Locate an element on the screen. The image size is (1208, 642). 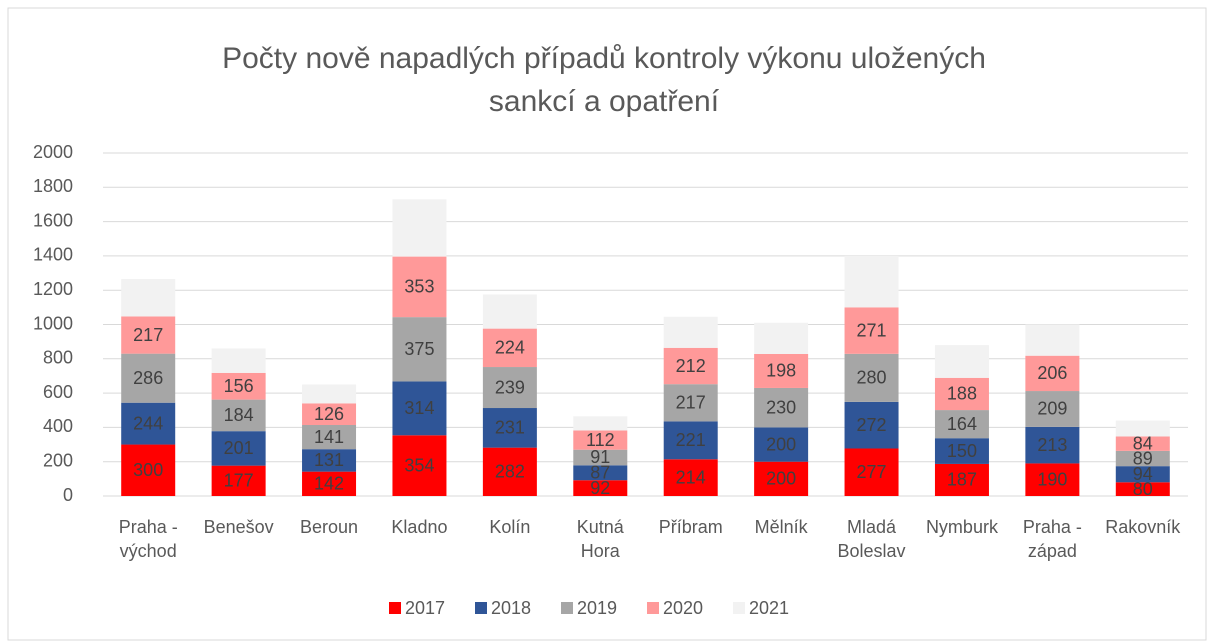
data-label: 84 is located at coordinates (1143, 443).